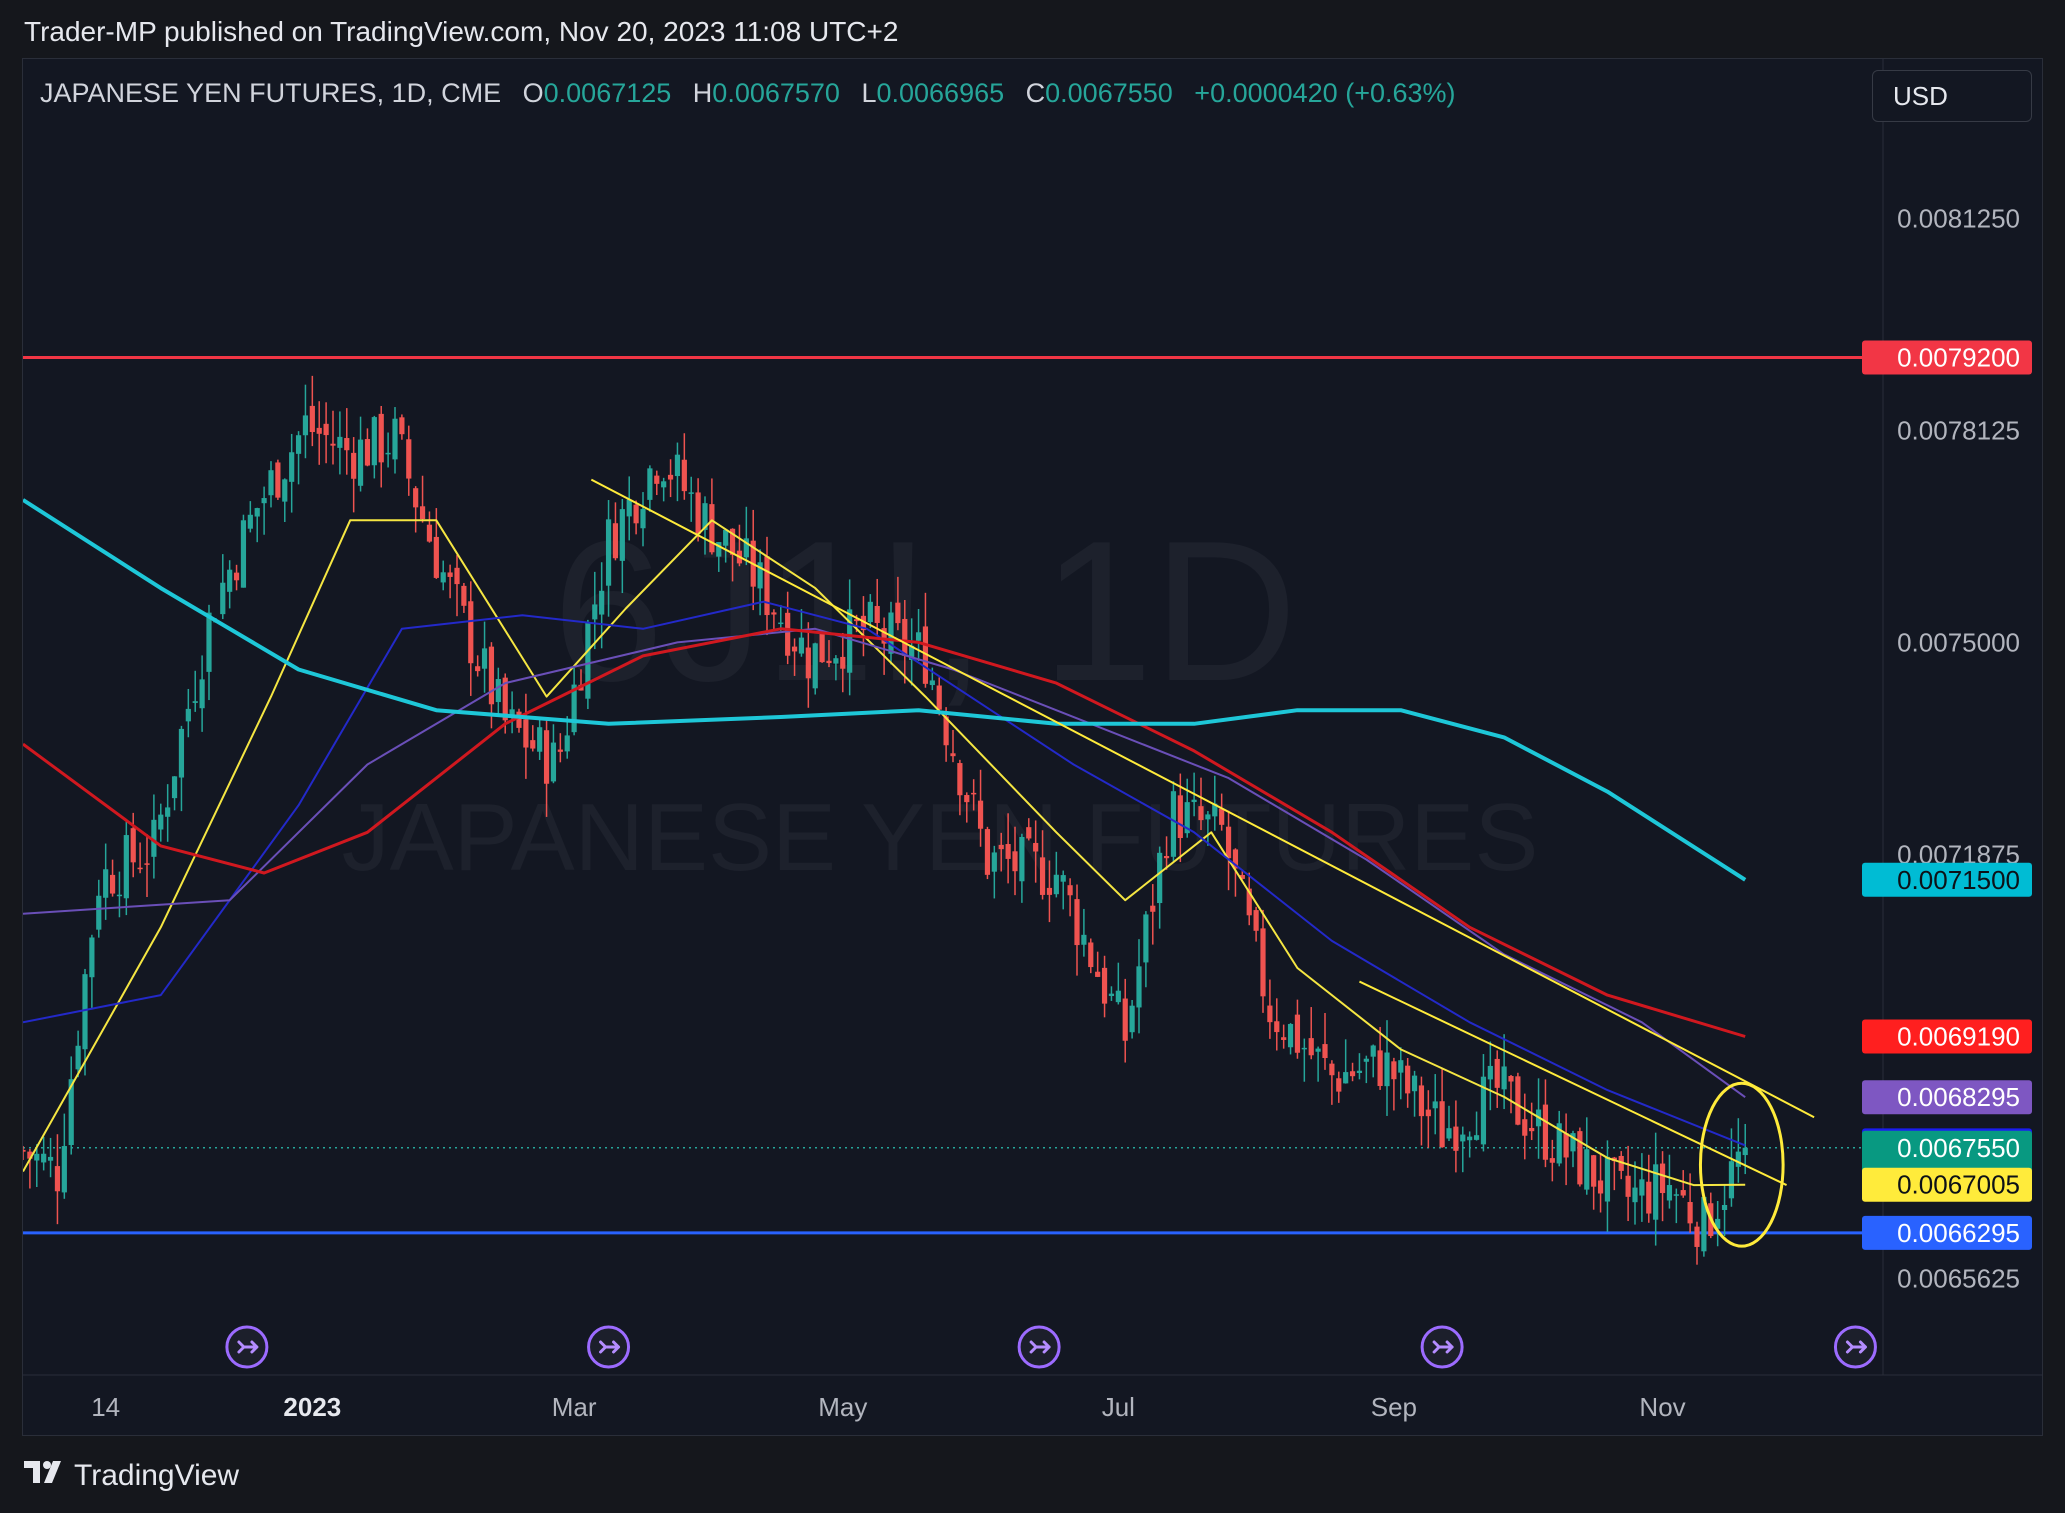  I want to click on symbol-name: JAPANESE YEN FUTURES, 1D, CME, so click(271, 93).